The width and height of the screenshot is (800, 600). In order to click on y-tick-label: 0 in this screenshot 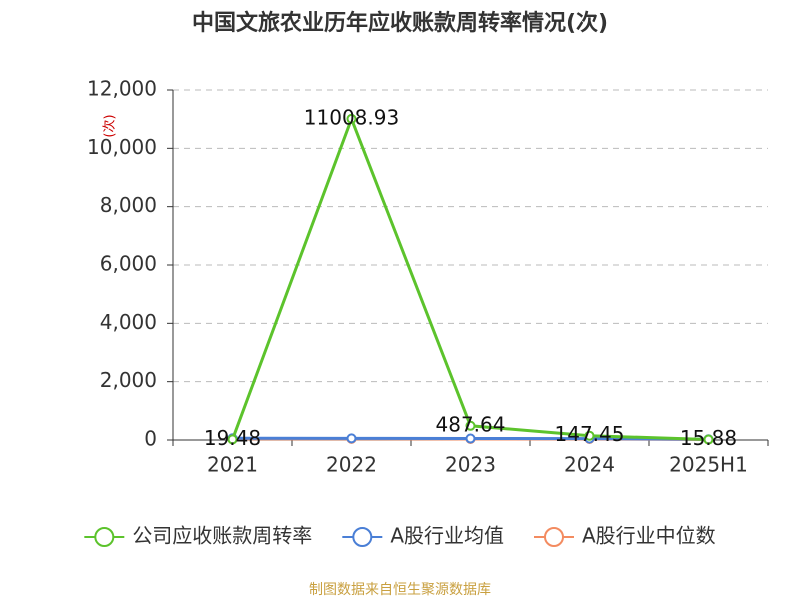, I will do `click(150, 439)`.